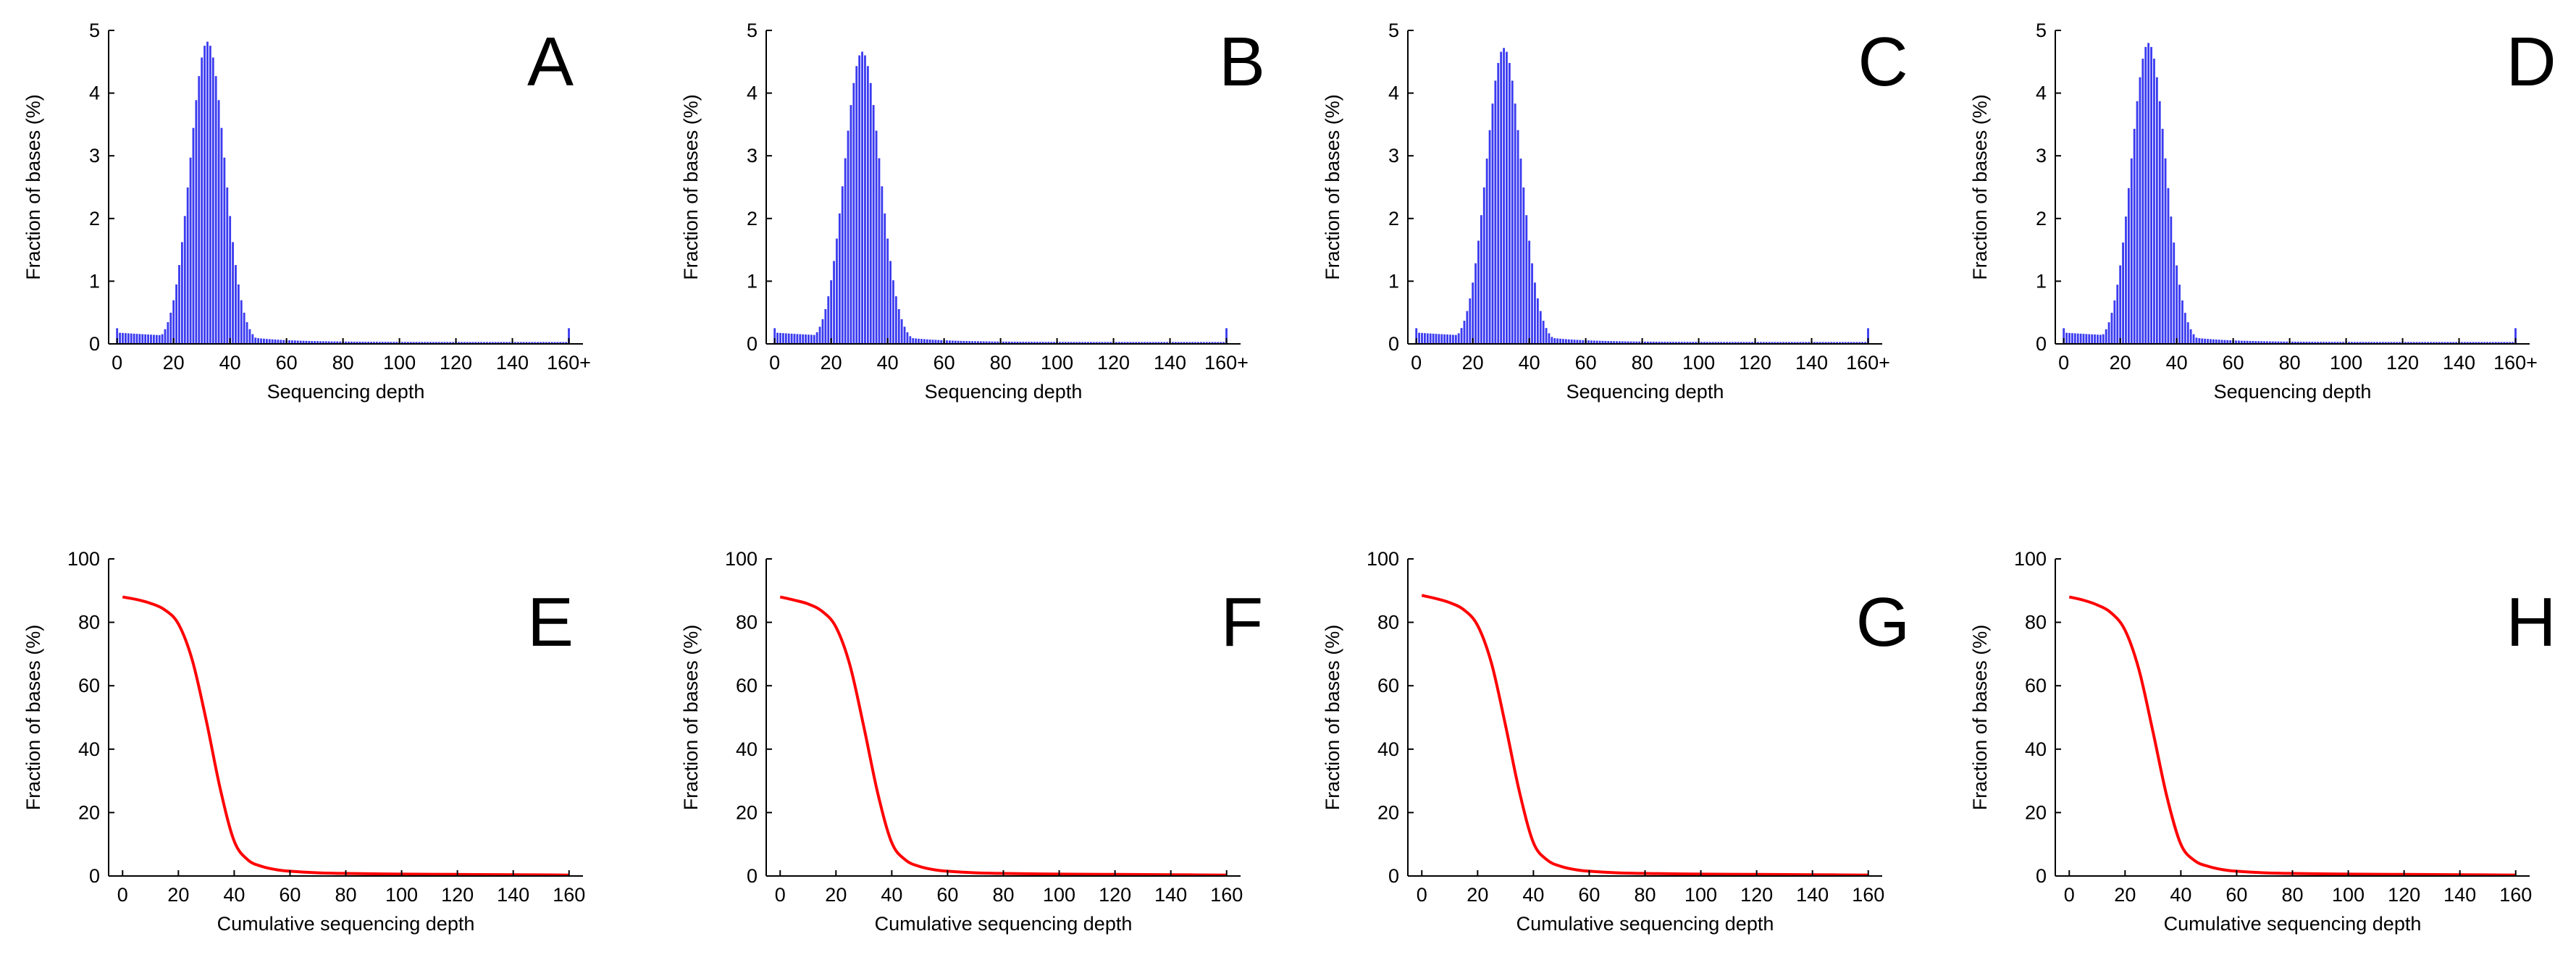 Image resolution: width=2576 pixels, height=973 pixels. What do you see at coordinates (83, 559) in the screenshot?
I see `y-tick-label: 100` at bounding box center [83, 559].